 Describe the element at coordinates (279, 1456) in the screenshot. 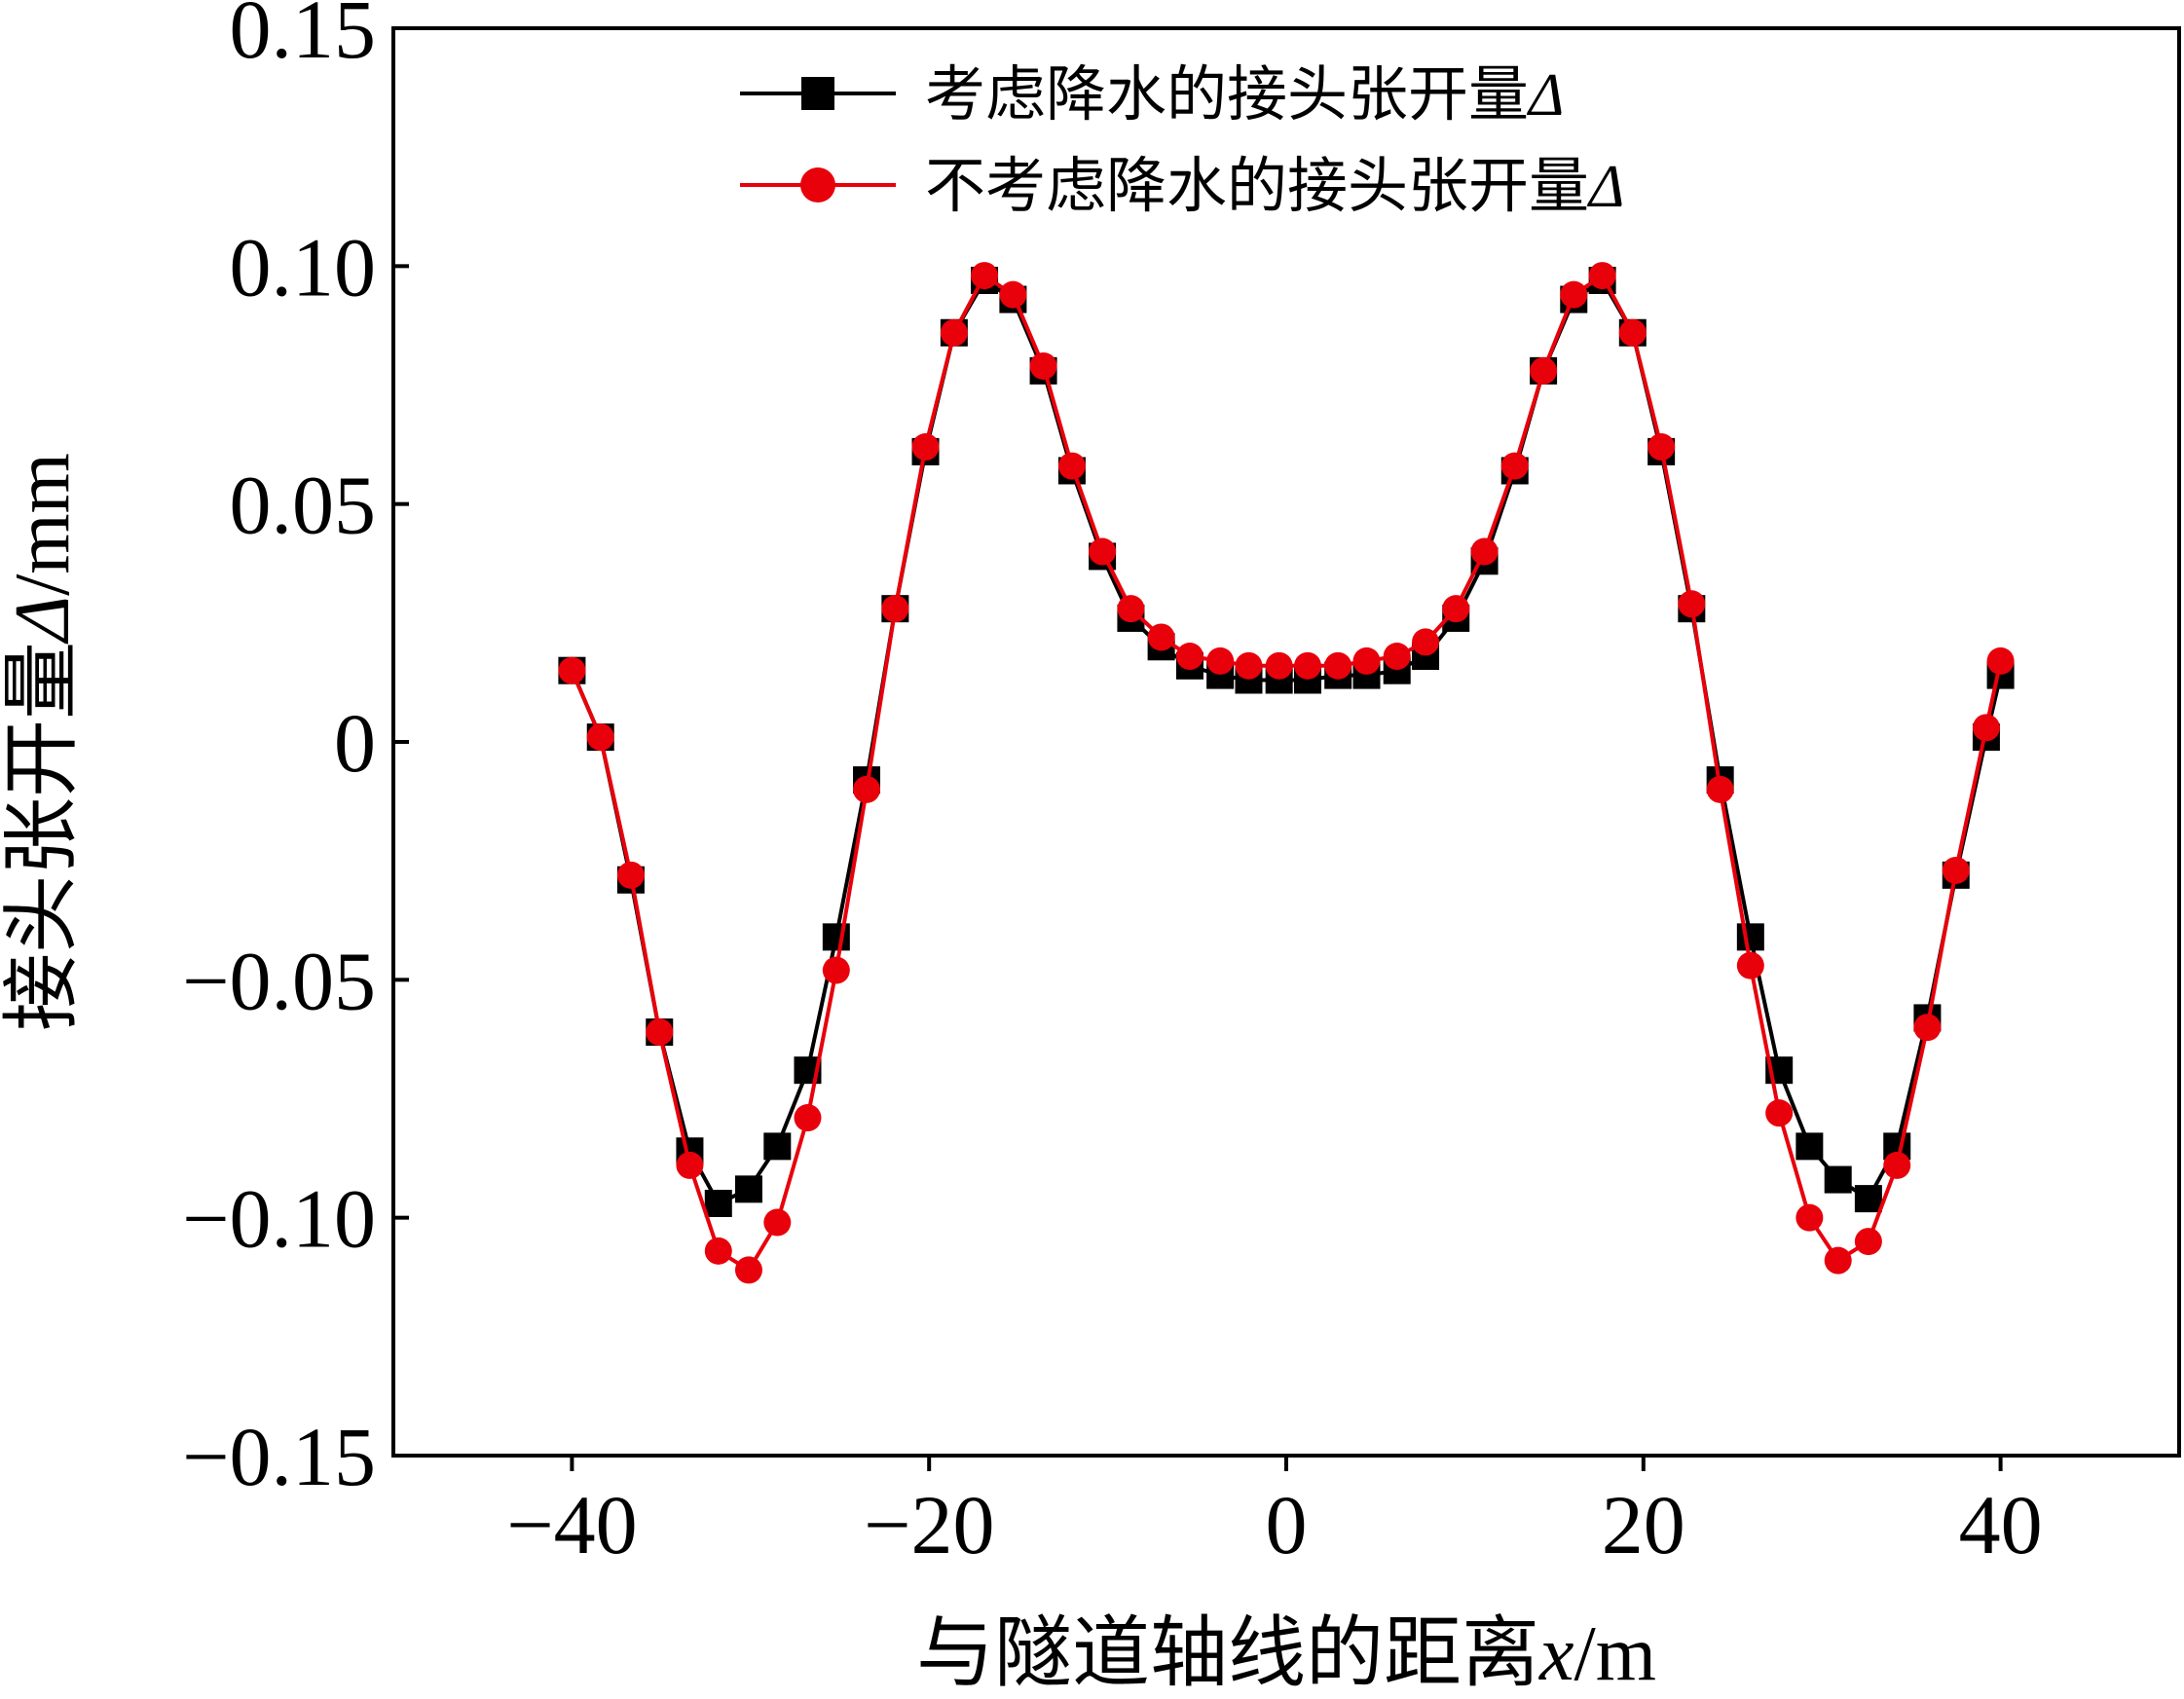

I see `y-tick-label: −0.15` at that location.